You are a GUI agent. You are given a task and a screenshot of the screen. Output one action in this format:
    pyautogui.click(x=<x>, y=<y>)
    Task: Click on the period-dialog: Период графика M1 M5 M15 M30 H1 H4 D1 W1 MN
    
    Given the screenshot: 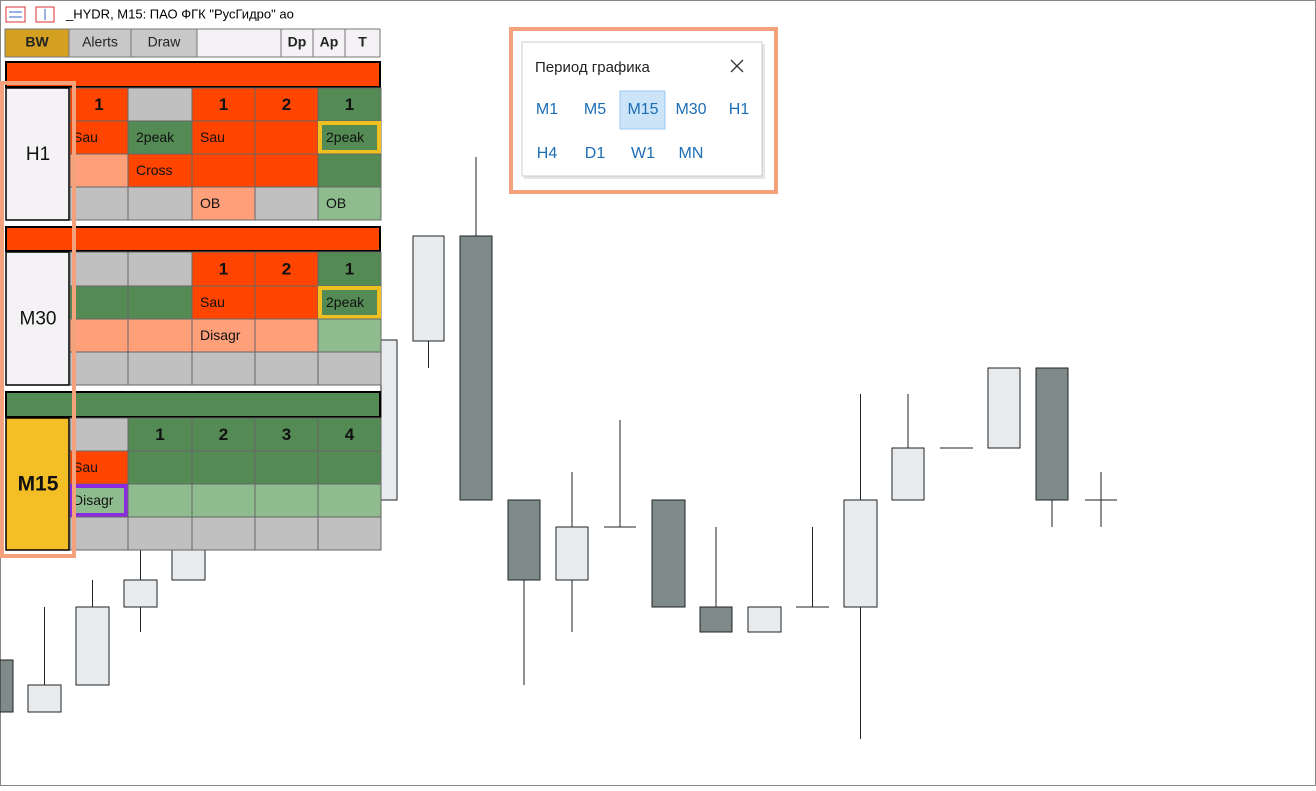 What is the action you would take?
    pyautogui.click(x=643, y=110)
    